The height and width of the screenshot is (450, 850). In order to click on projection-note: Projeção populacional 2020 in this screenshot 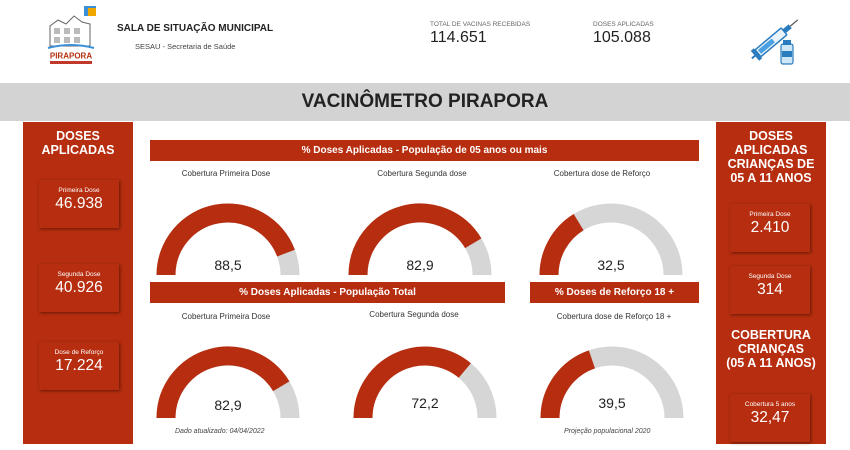, I will do `click(607, 431)`.